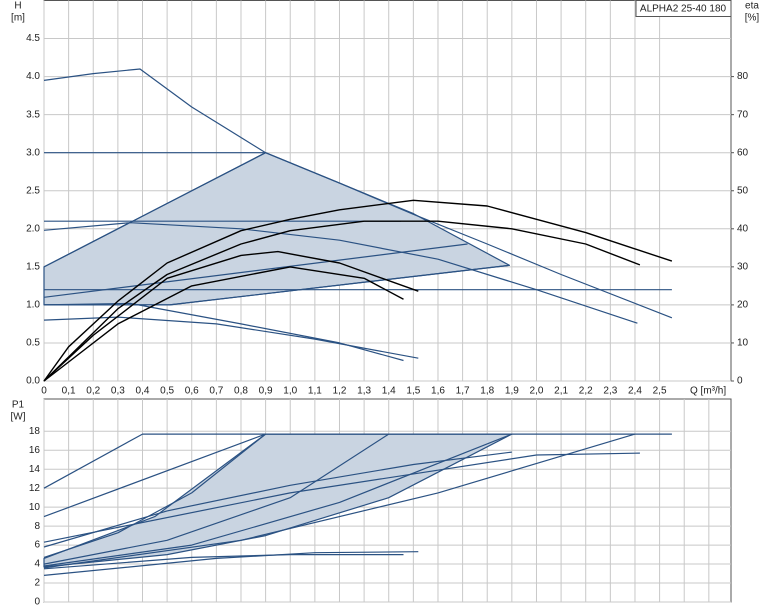 Image resolution: width=774 pixels, height=611 pixels. Describe the element at coordinates (35, 507) in the screenshot. I see `y-tick-label: 10` at that location.